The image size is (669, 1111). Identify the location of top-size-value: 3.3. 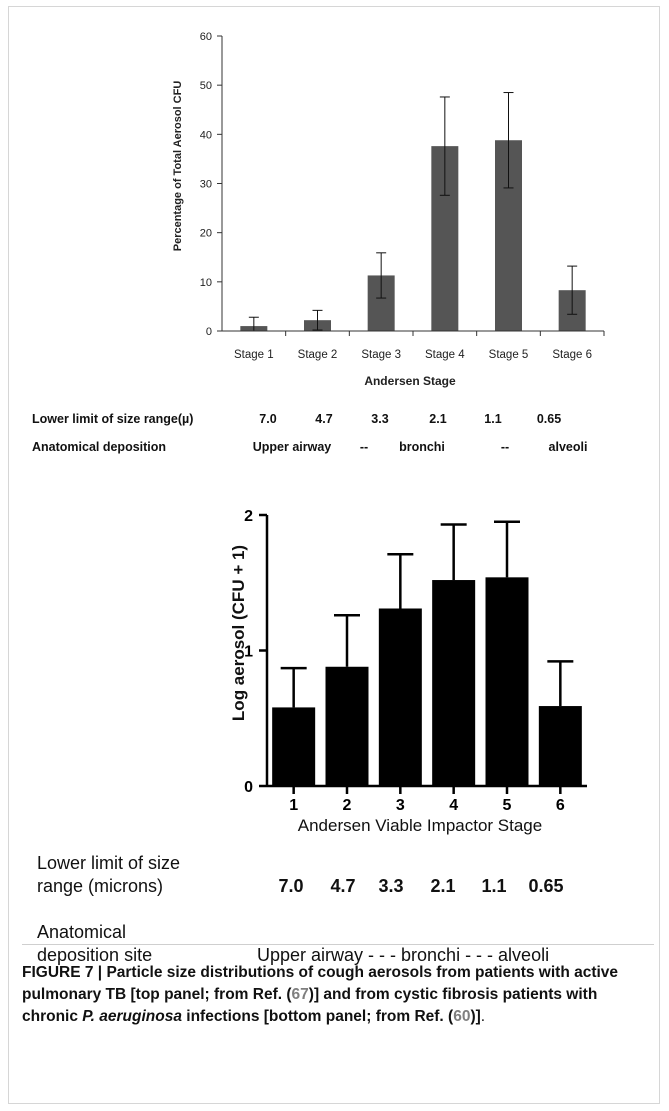
(379, 419).